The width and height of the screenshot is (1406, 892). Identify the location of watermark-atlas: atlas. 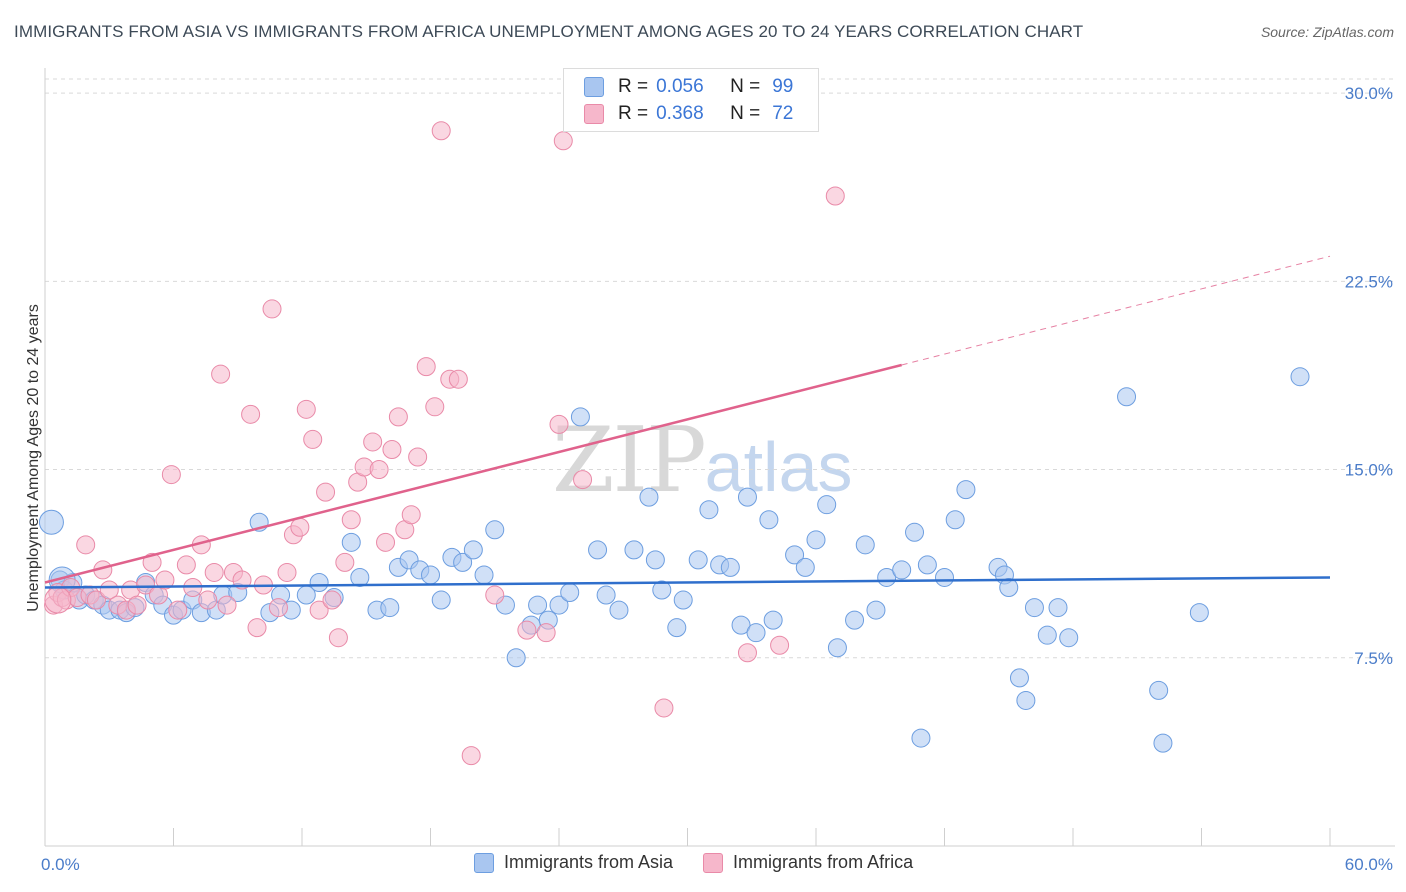
(778, 467).